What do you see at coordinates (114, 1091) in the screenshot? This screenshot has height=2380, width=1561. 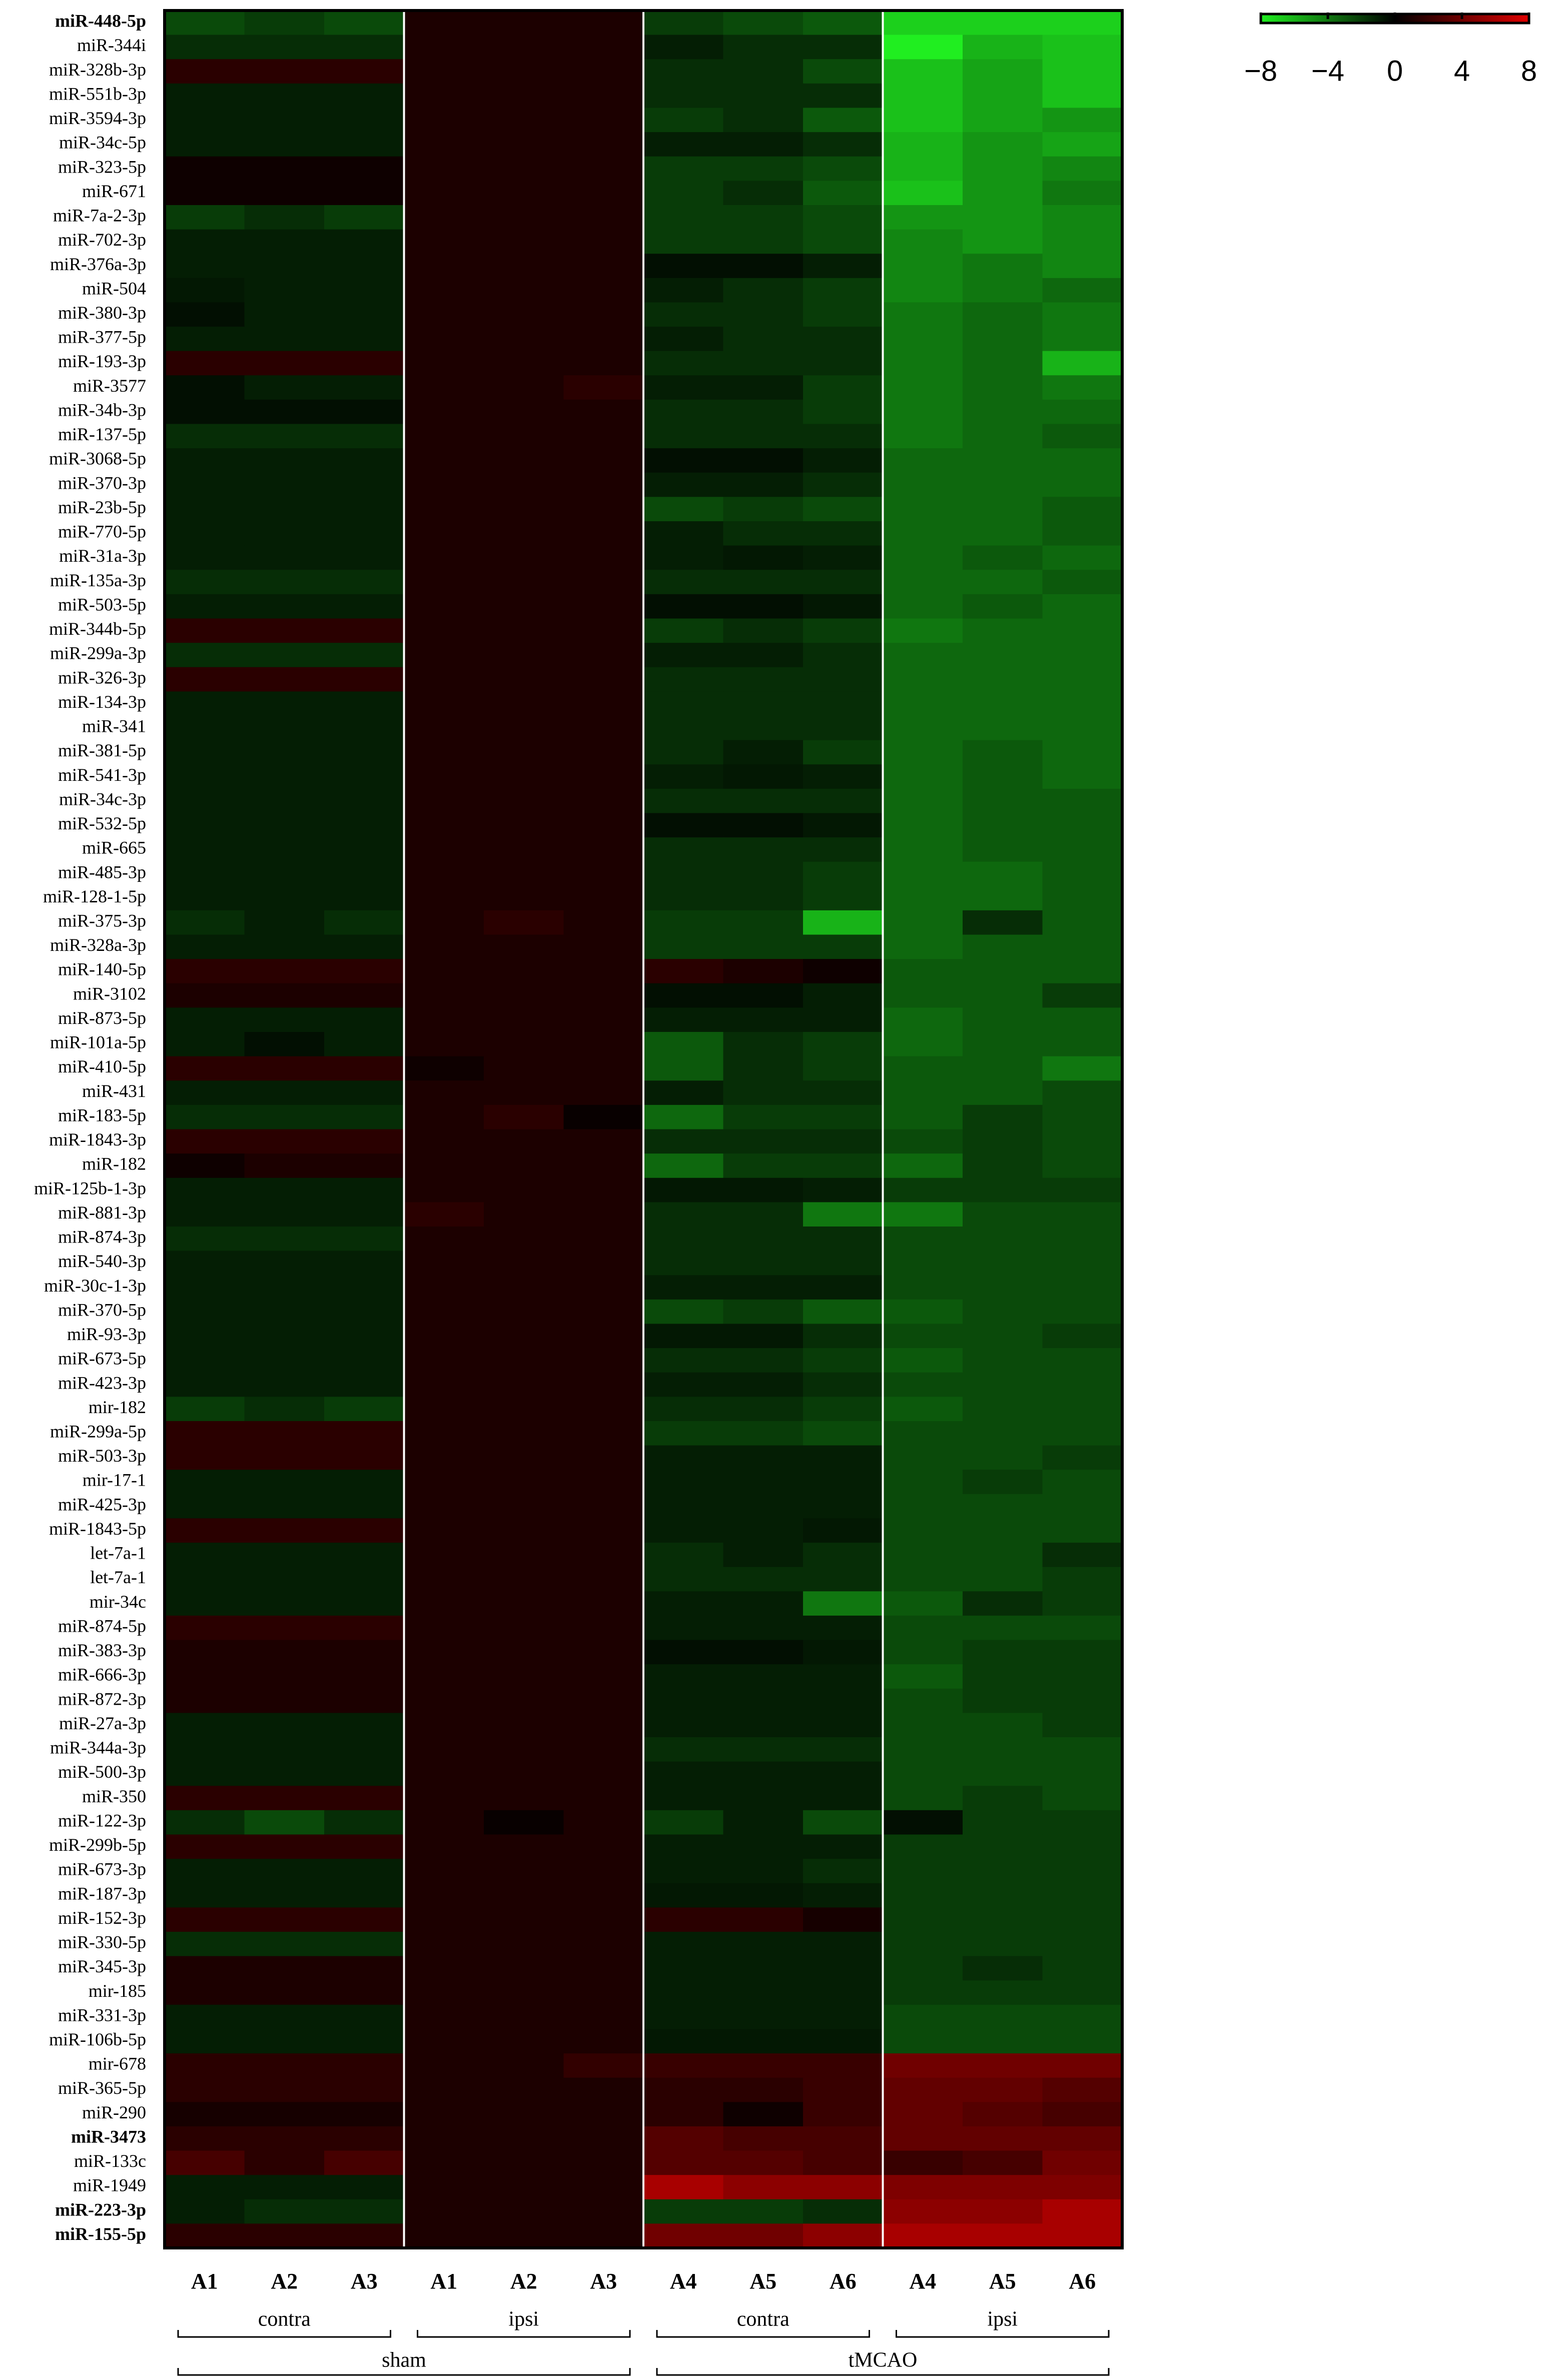 I see `row-label: miR-431` at bounding box center [114, 1091].